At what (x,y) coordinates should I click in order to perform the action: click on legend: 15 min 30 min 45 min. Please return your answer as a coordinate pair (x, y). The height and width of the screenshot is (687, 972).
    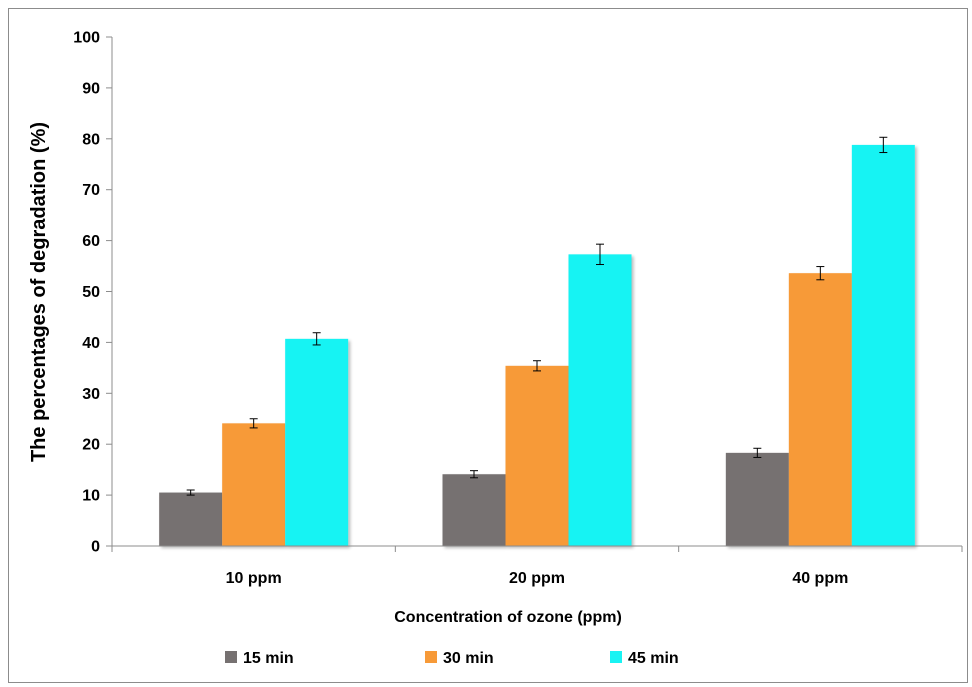
    Looking at the image, I should click on (452, 658).